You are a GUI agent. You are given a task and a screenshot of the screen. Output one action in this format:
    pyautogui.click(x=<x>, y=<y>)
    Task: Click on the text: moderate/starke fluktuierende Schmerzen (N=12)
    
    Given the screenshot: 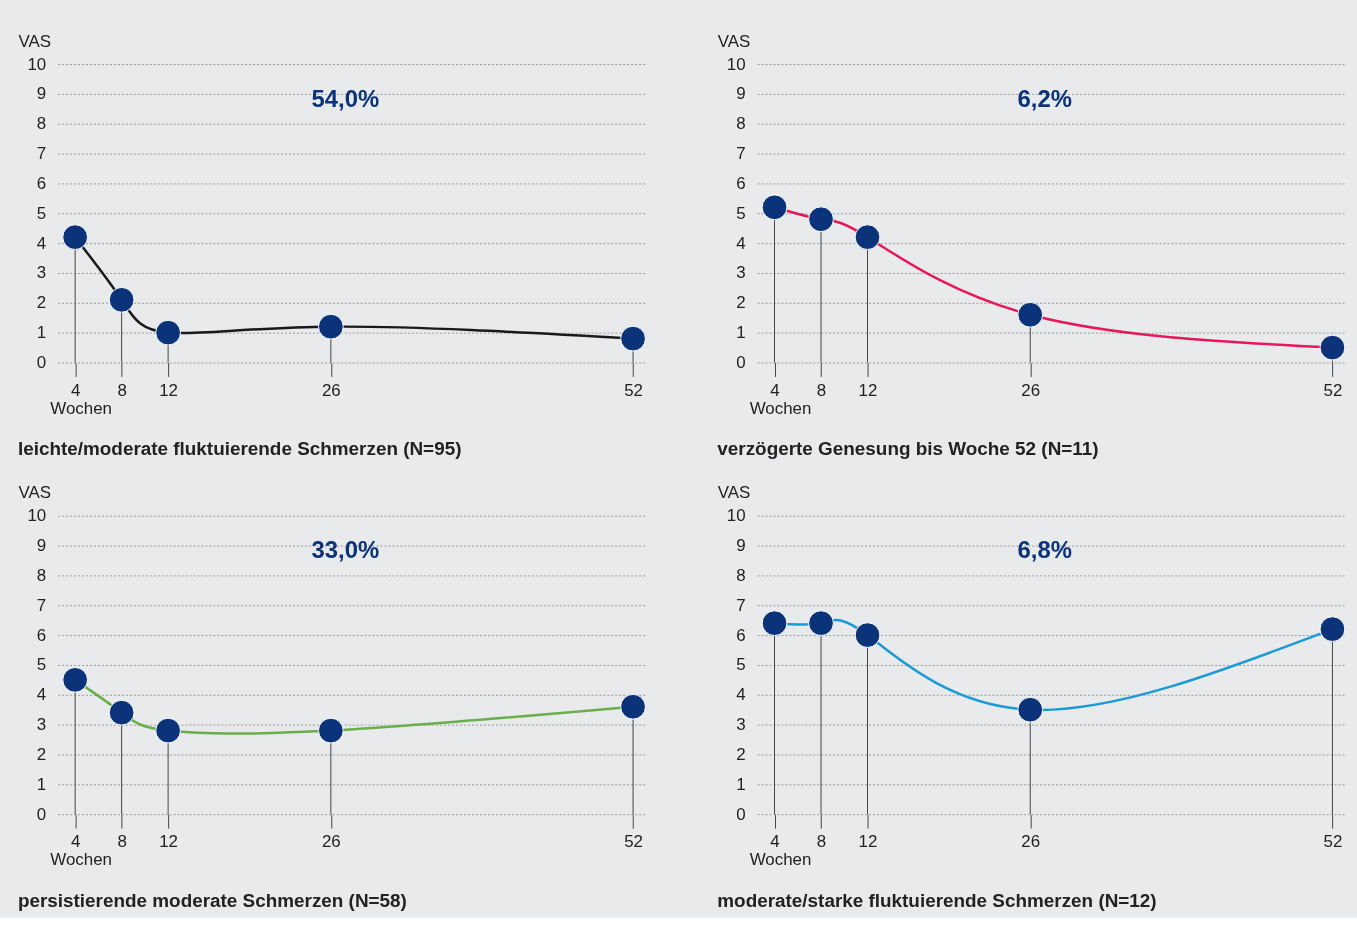 What is the action you would take?
    pyautogui.click(x=937, y=900)
    